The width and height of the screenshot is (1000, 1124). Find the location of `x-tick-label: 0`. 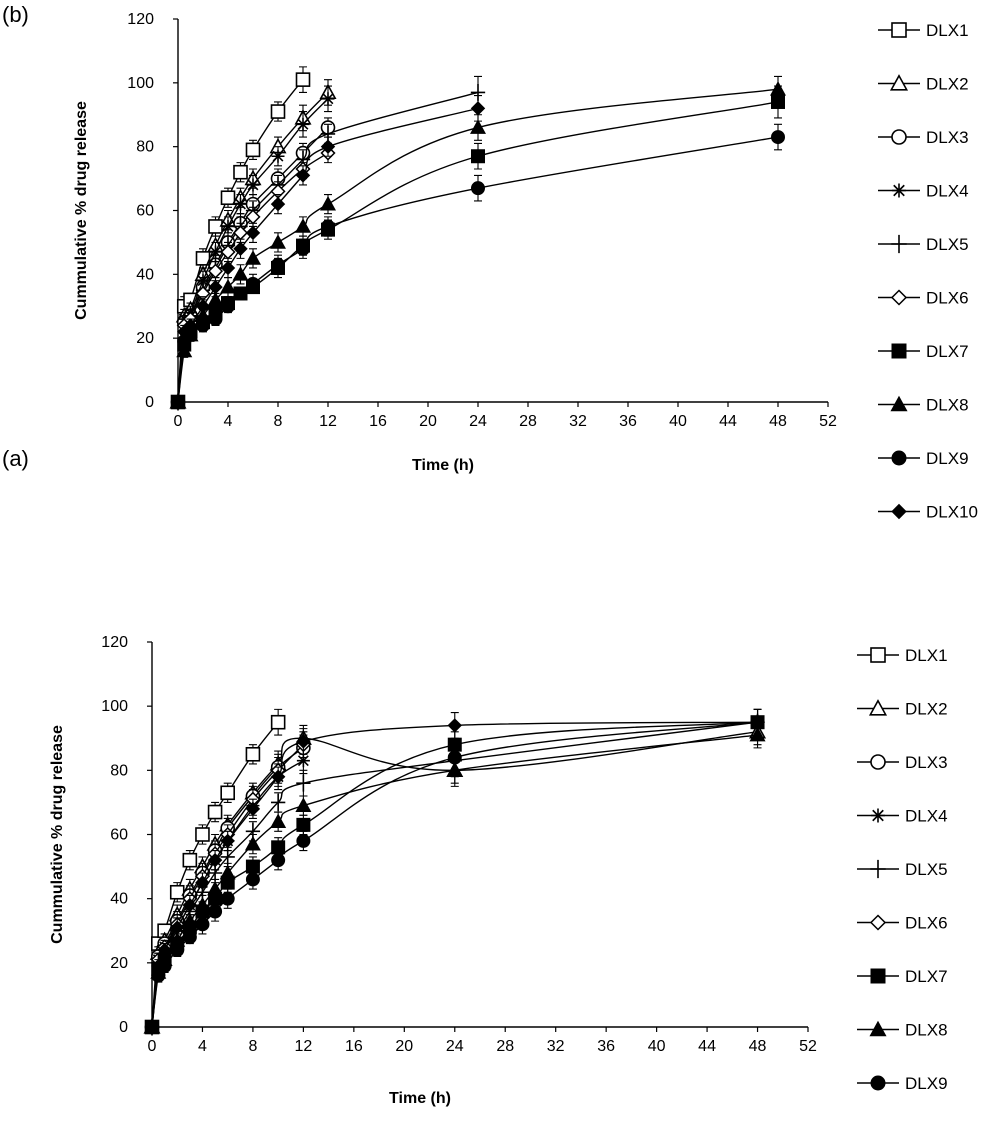

x-tick-label: 0 is located at coordinates (178, 421).